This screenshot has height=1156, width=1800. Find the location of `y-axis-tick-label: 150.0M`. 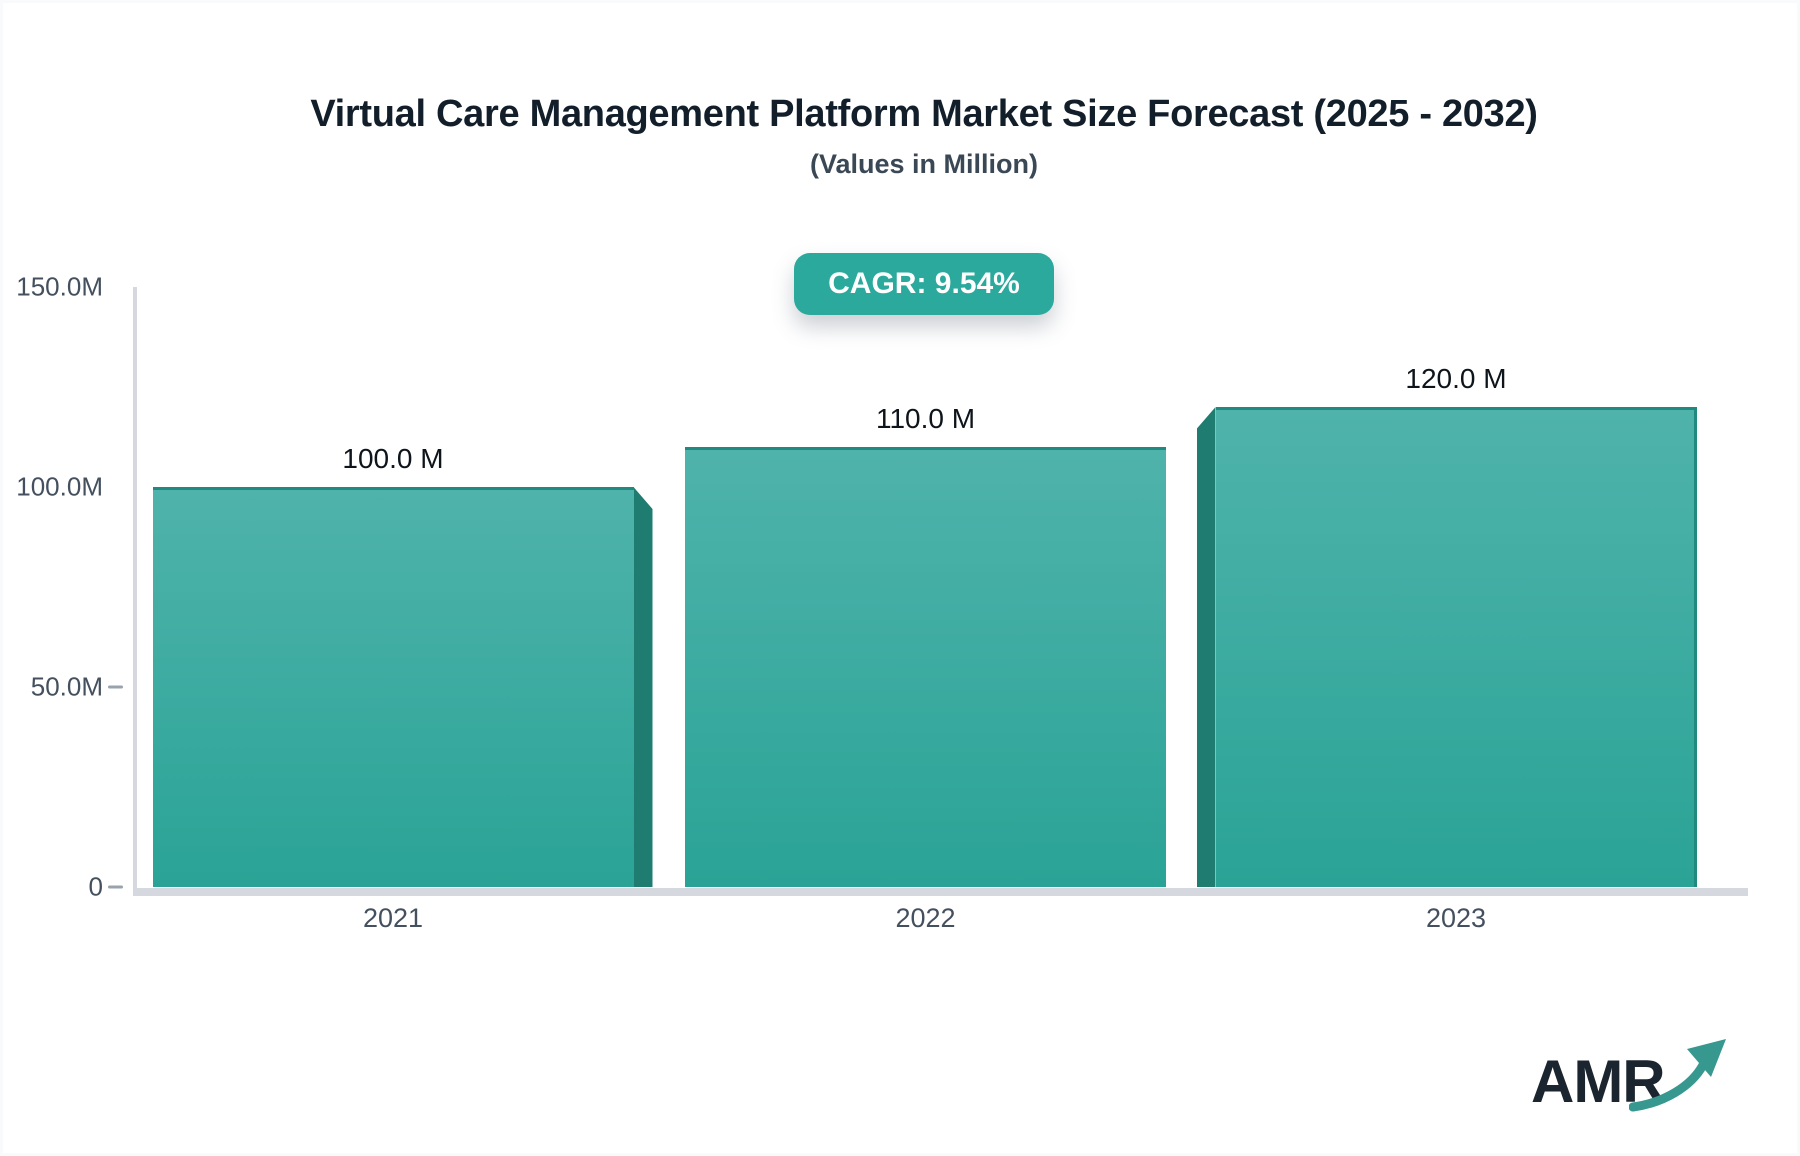

y-axis-tick-label: 150.0M is located at coordinates (59, 286).